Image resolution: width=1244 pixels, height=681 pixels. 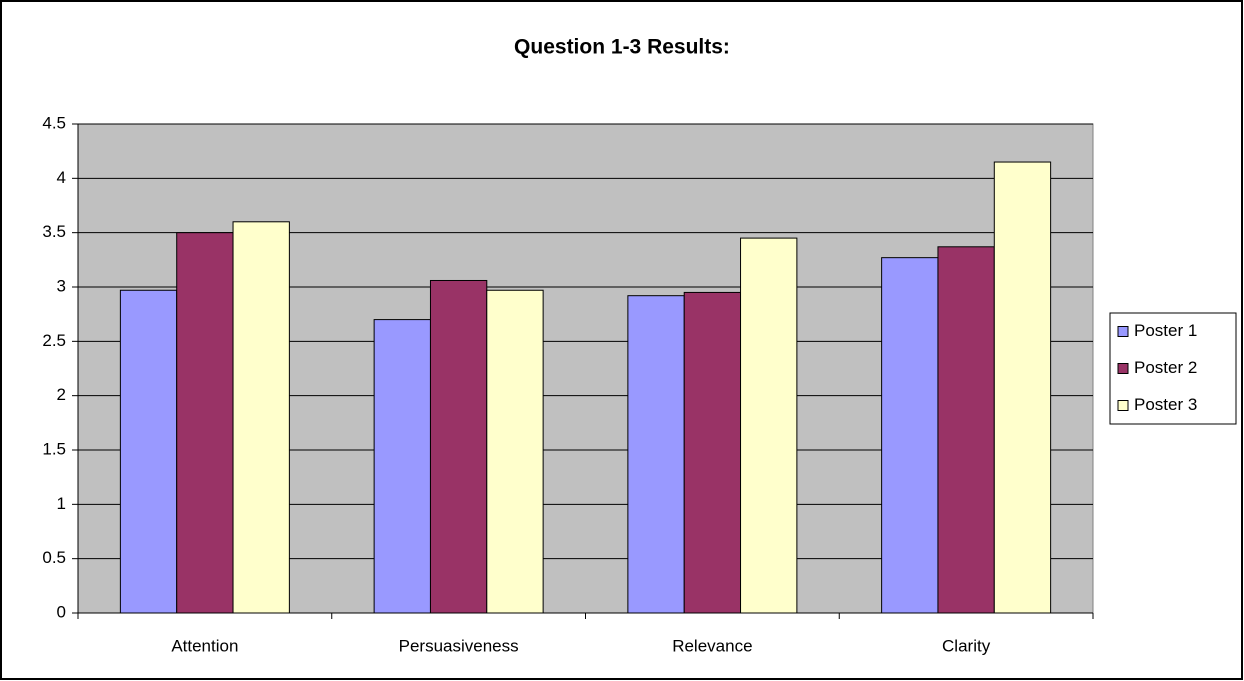 What do you see at coordinates (61, 285) in the screenshot?
I see `y-tick-label: 3` at bounding box center [61, 285].